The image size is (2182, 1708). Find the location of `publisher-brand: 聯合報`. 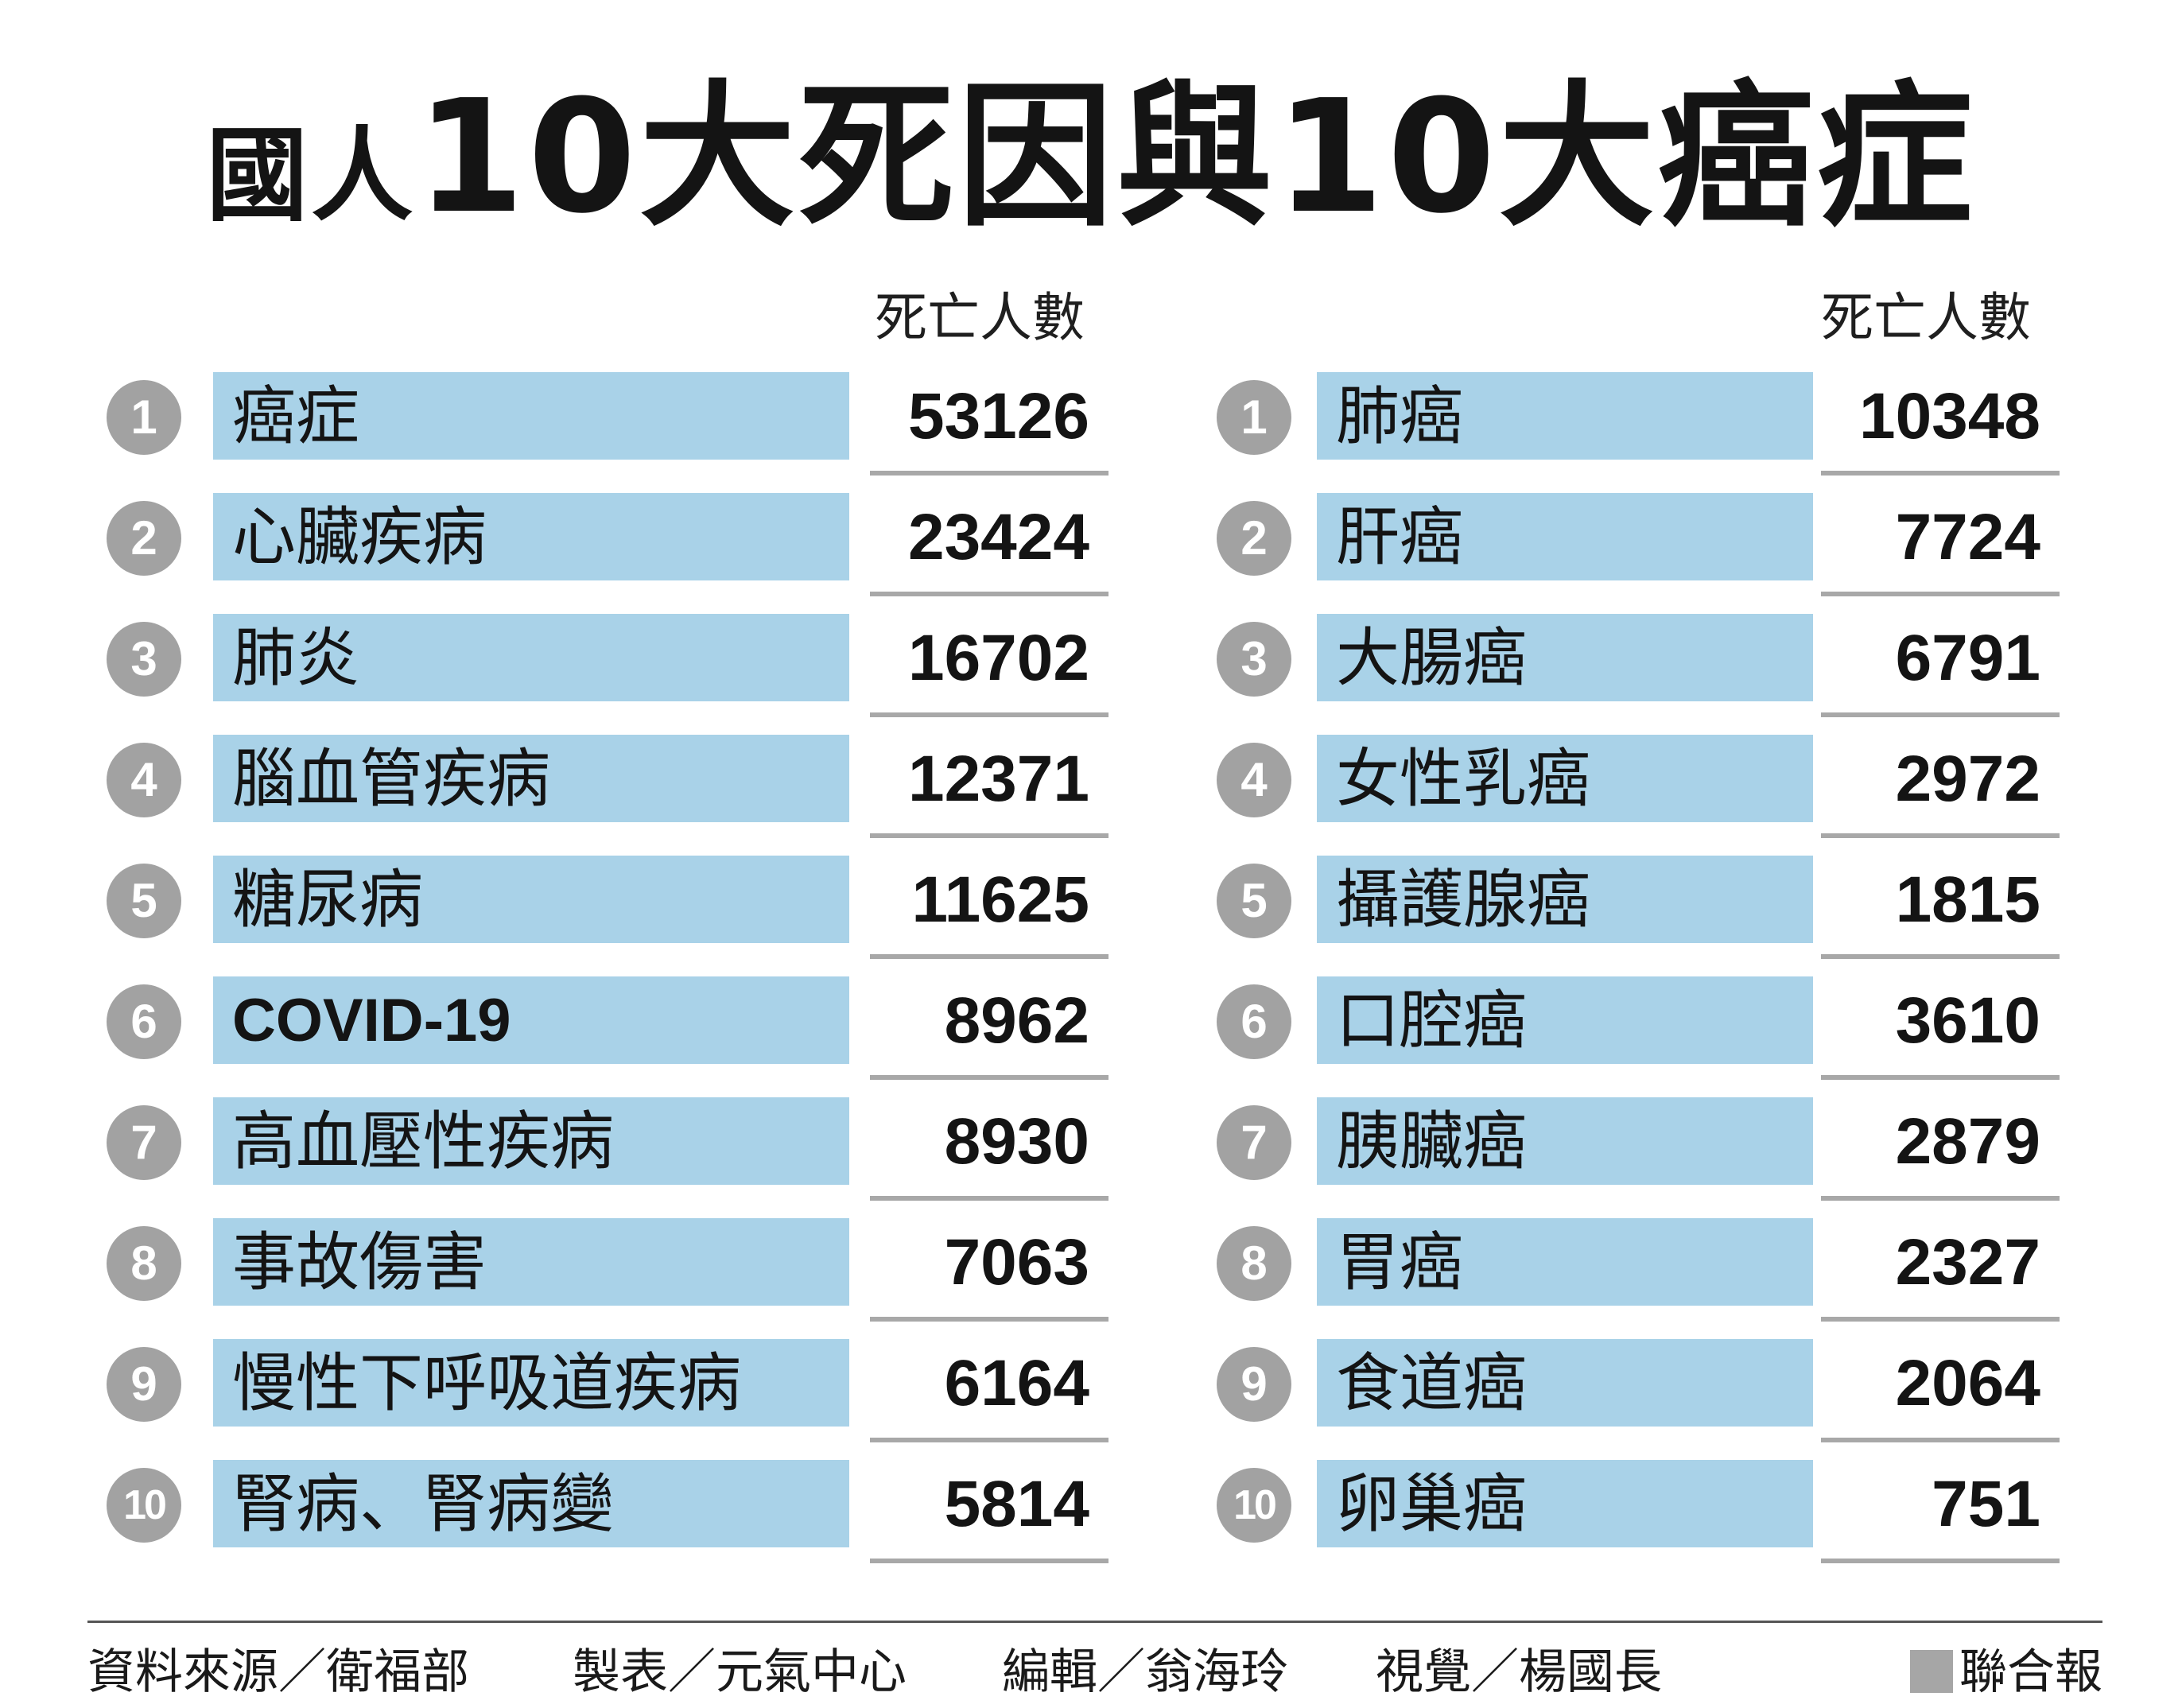

publisher-brand: 聯合報 is located at coordinates (2006, 1672).